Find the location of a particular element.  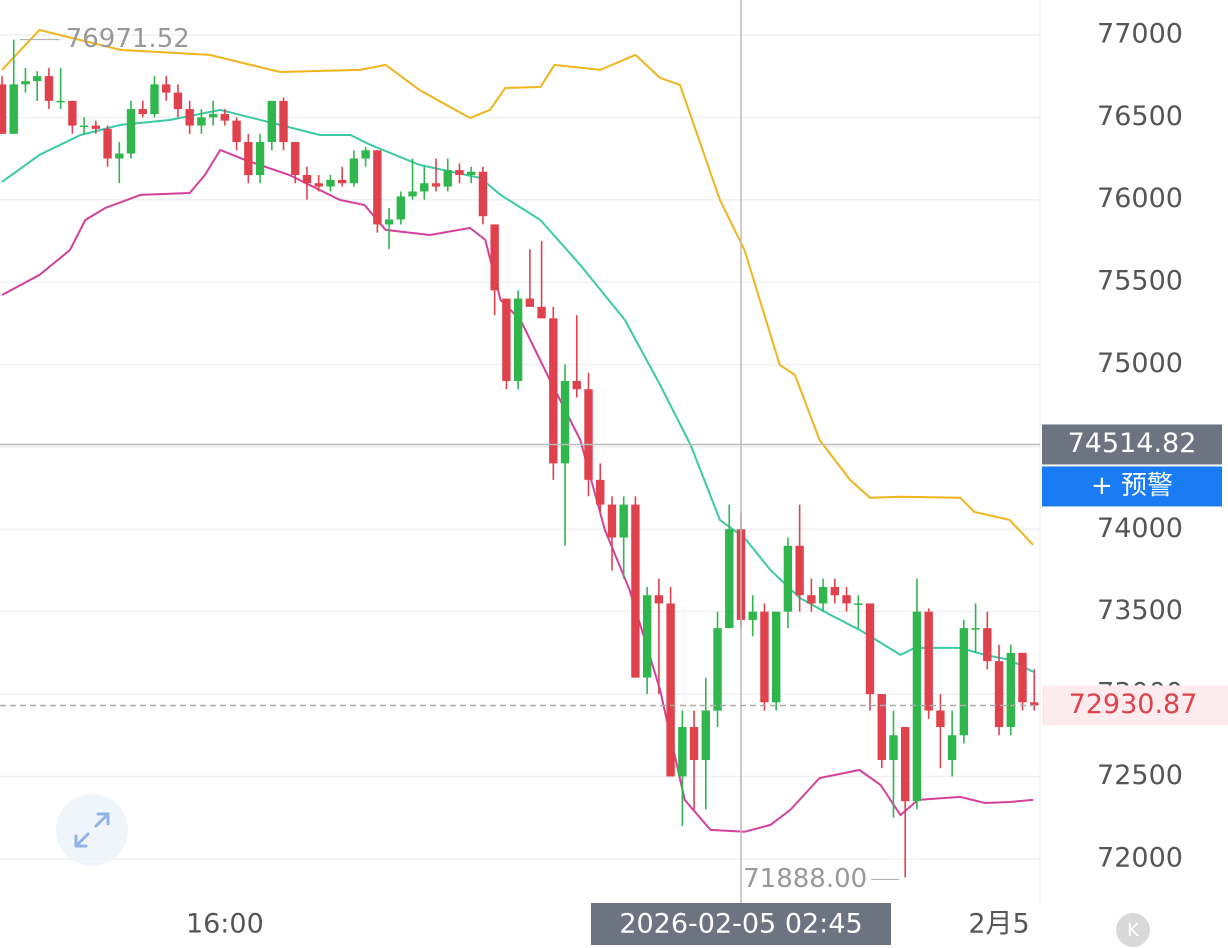

y-tick-label: 76000 is located at coordinates (1140, 198).